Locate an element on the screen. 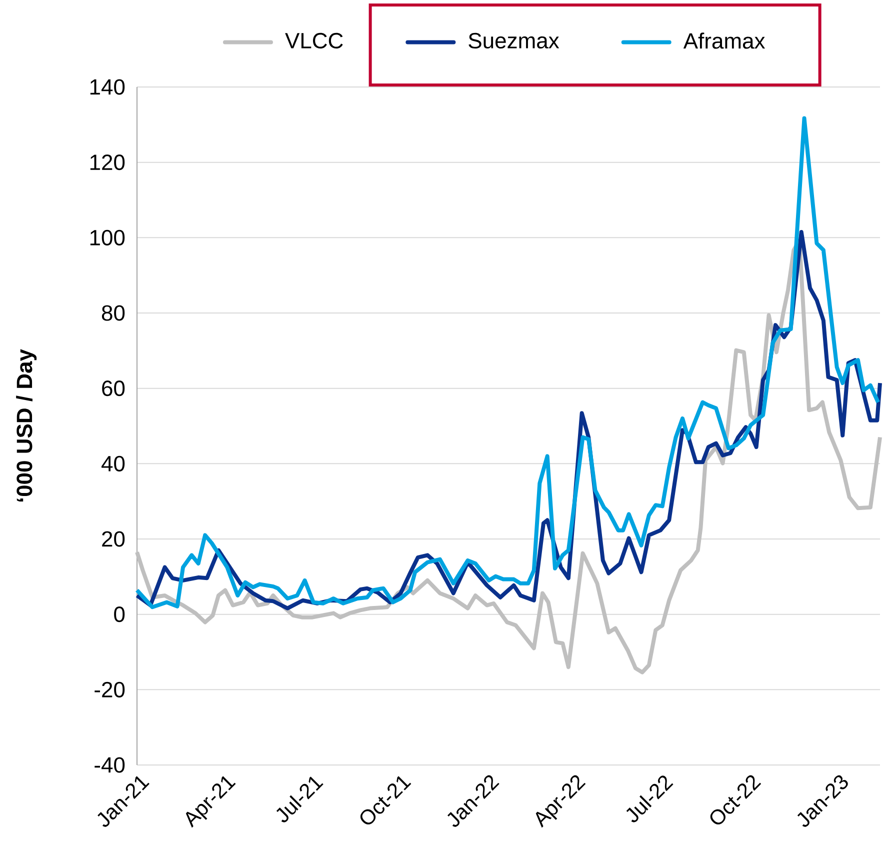  y-tick-label: 120 is located at coordinates (107, 162).